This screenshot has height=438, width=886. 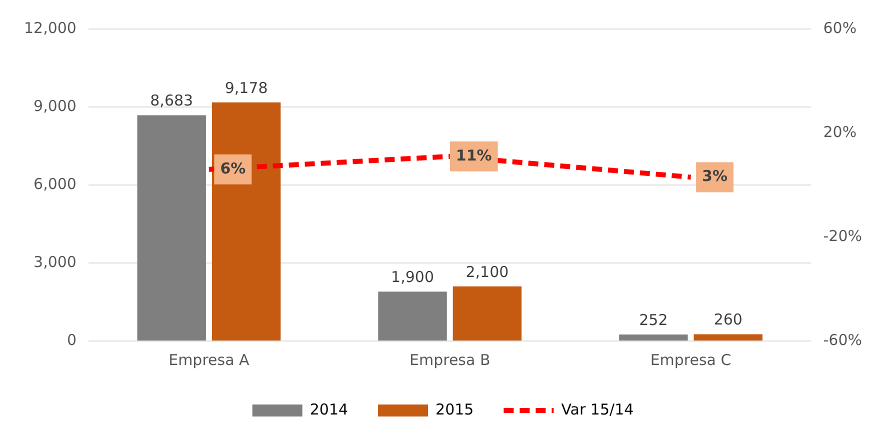 What do you see at coordinates (597, 409) in the screenshot?
I see `legend-label: Var 15/14` at bounding box center [597, 409].